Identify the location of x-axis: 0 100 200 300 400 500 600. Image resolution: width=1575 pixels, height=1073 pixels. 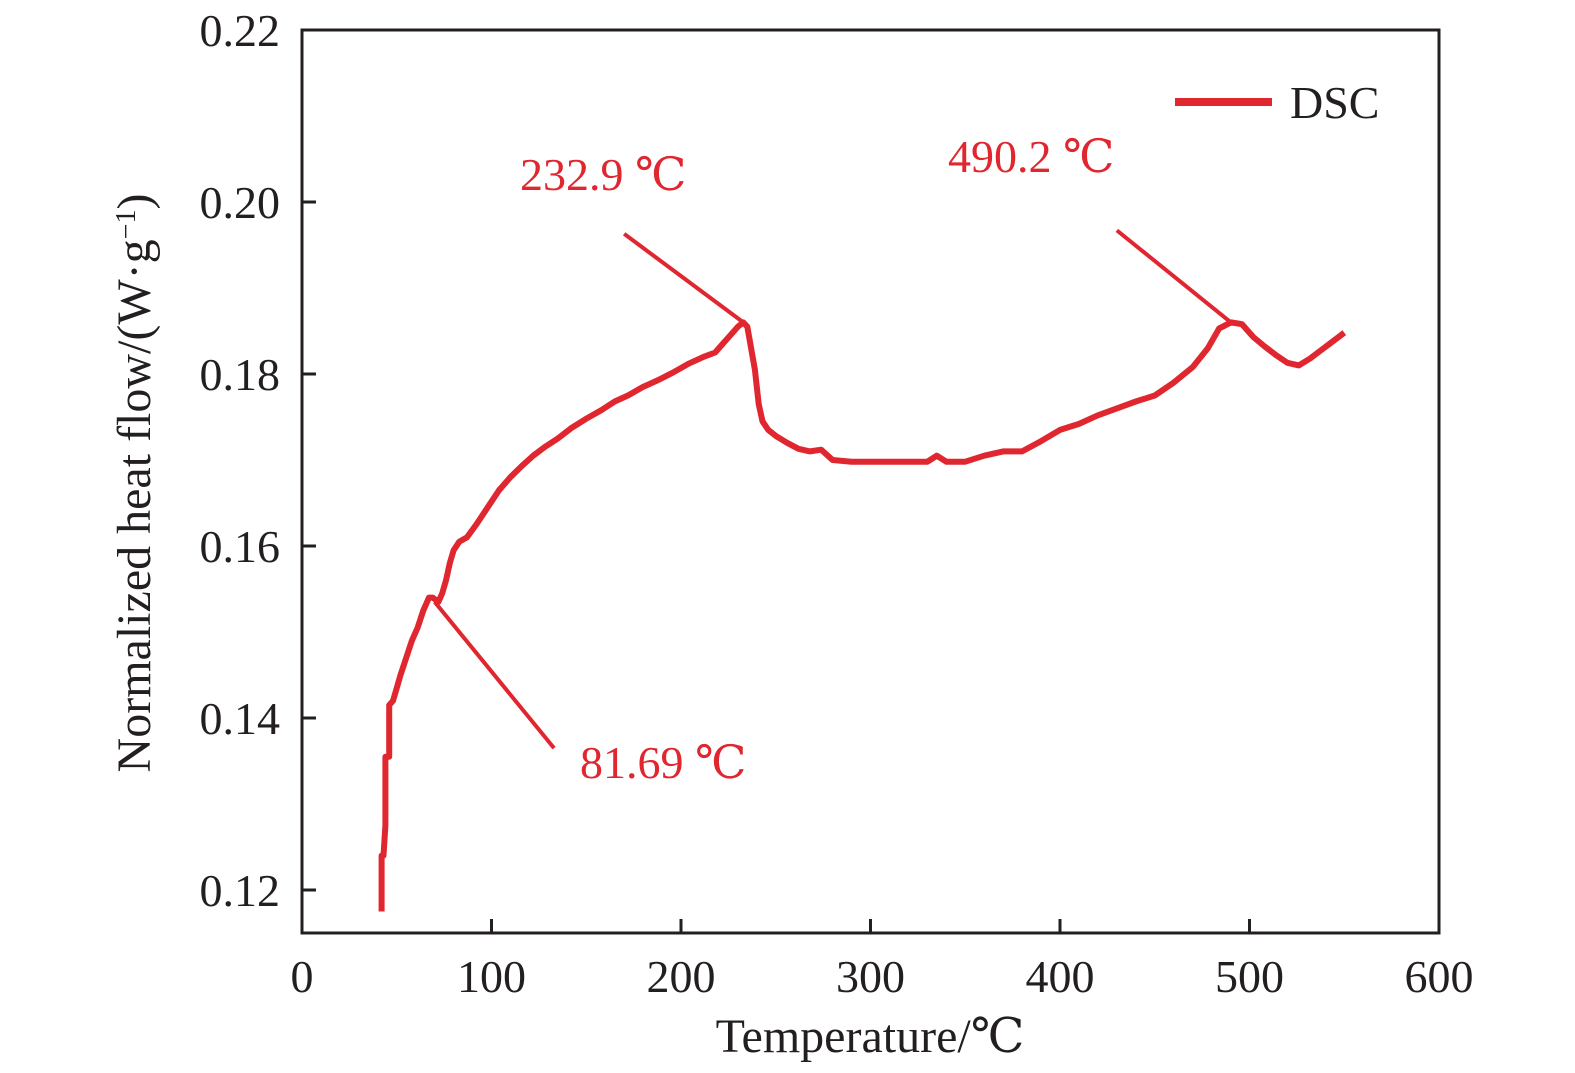
(882, 960).